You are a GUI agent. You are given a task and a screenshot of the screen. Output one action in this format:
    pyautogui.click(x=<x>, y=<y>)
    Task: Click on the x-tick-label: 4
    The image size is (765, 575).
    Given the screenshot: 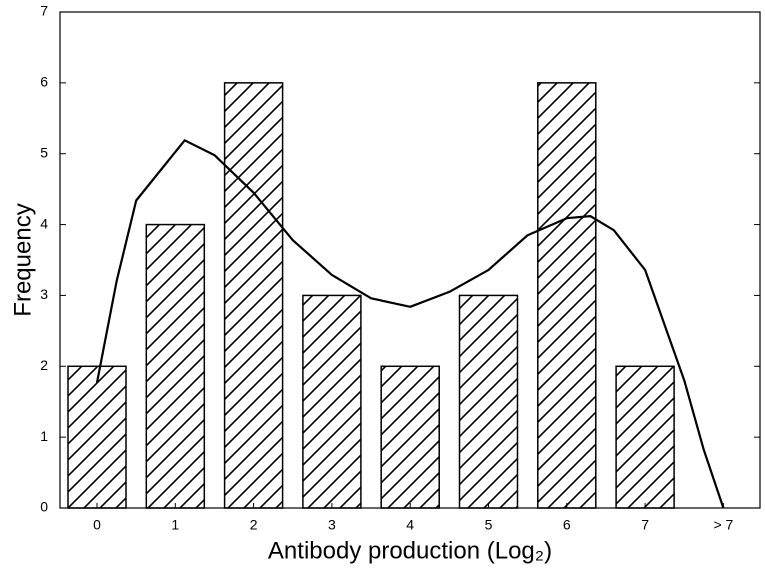 What is the action you would take?
    pyautogui.click(x=410, y=525)
    